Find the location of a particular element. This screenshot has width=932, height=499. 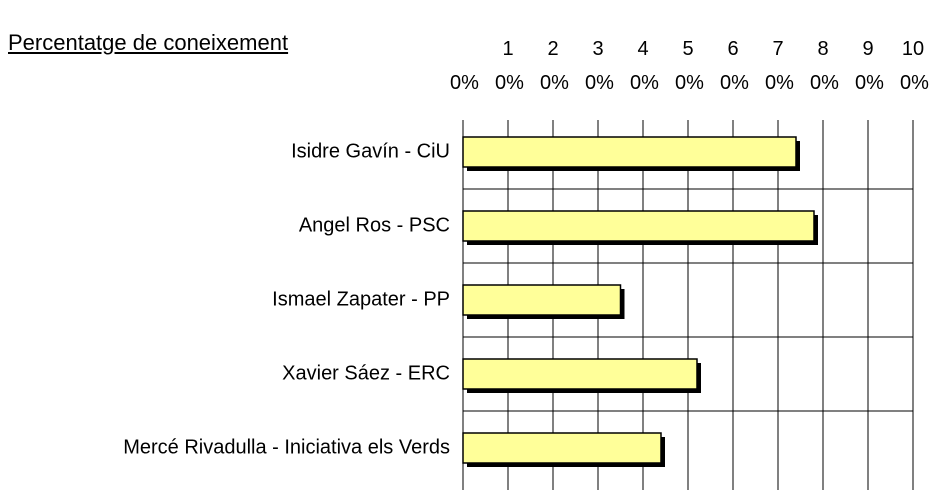

y-tick-label: Isidre Gavín - CiU is located at coordinates (370, 151).